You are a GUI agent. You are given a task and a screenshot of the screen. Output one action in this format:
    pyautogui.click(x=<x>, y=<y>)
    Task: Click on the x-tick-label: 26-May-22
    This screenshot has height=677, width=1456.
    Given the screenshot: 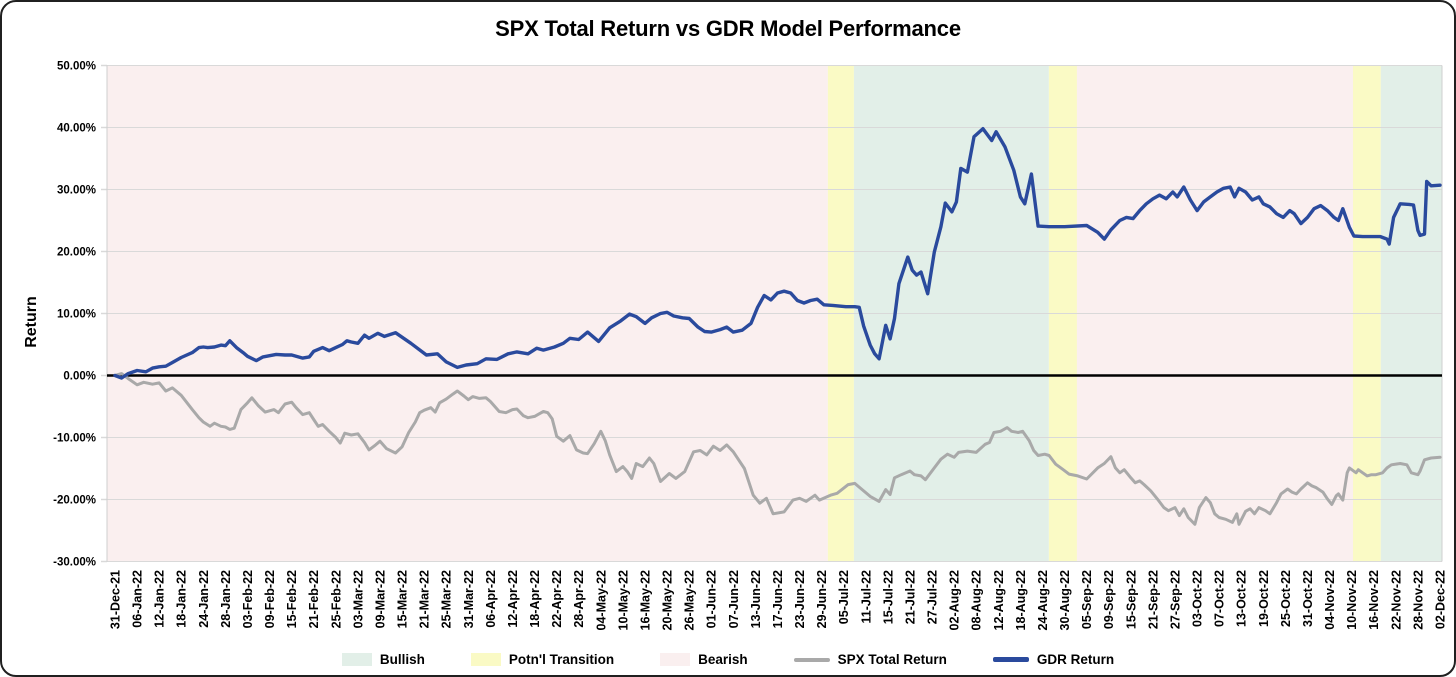 What is the action you would take?
    pyautogui.click(x=690, y=600)
    